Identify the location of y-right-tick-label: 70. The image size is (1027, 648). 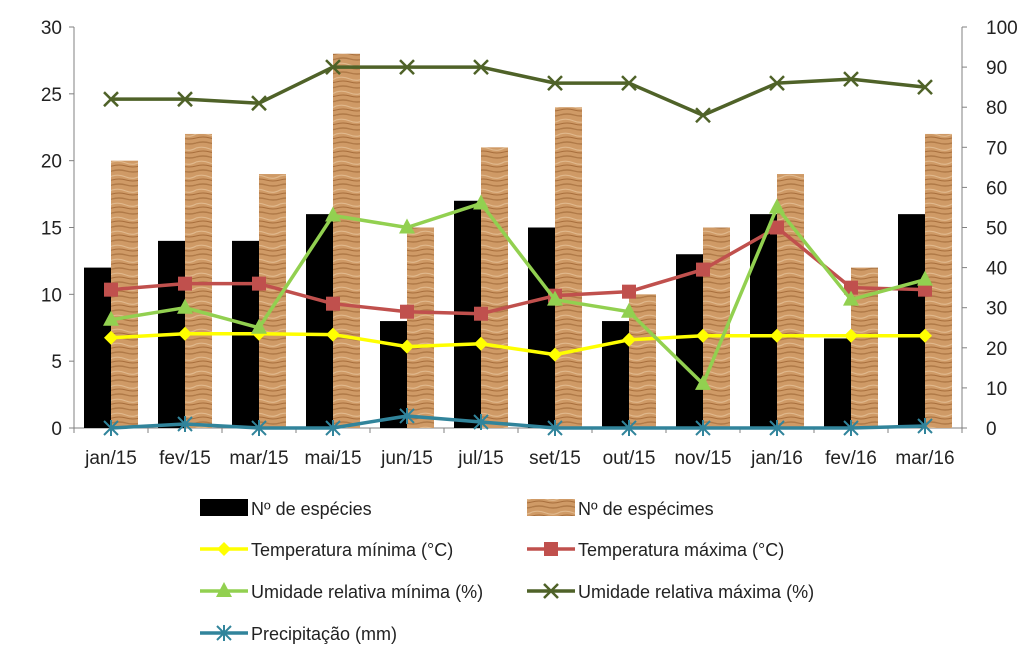
(996, 148).